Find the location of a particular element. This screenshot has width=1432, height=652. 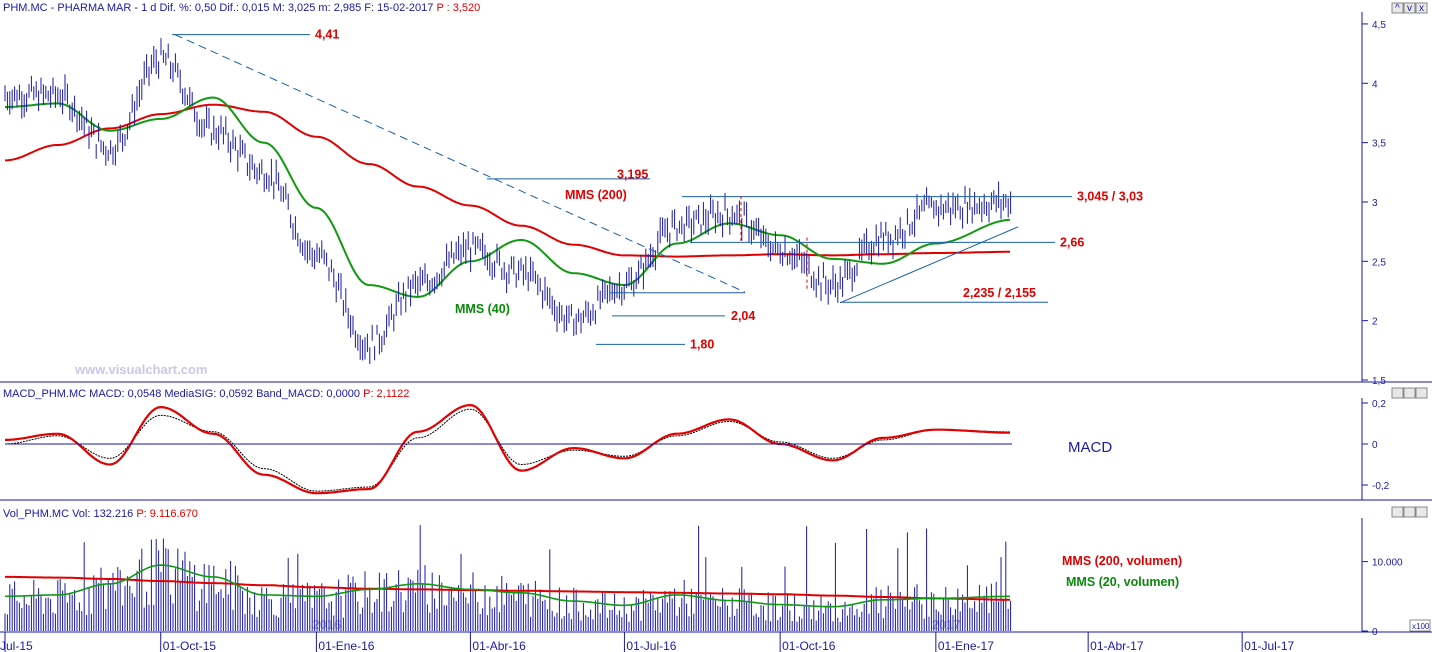

price-tick-label: 2,5 is located at coordinates (1379, 262).